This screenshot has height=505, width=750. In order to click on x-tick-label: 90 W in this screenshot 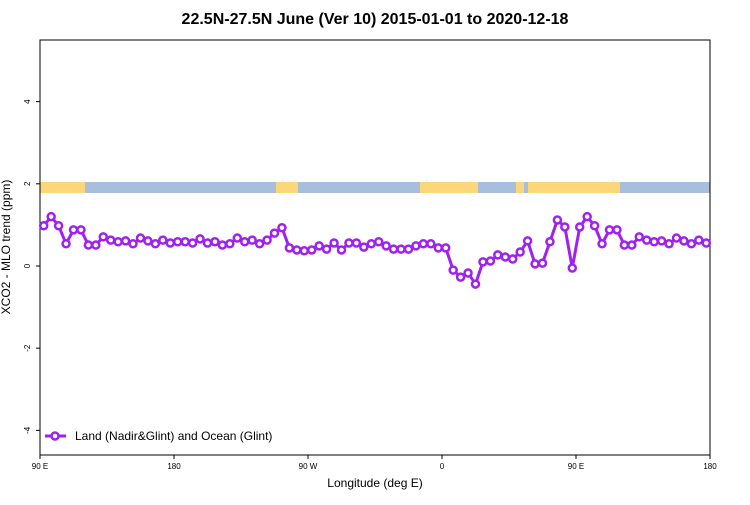, I will do `click(308, 466)`.